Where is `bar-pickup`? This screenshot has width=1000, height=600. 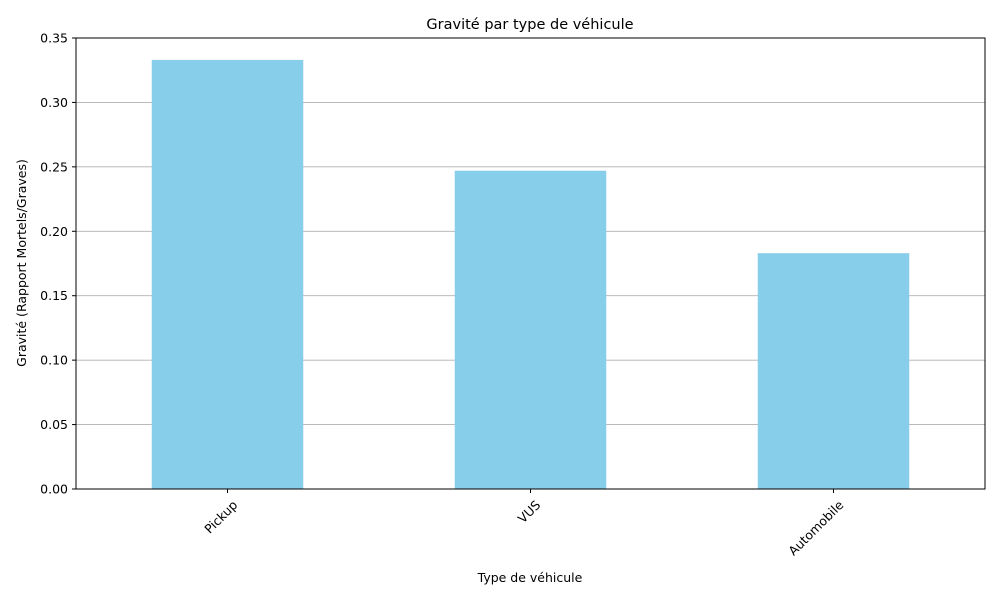 bar-pickup is located at coordinates (227, 274).